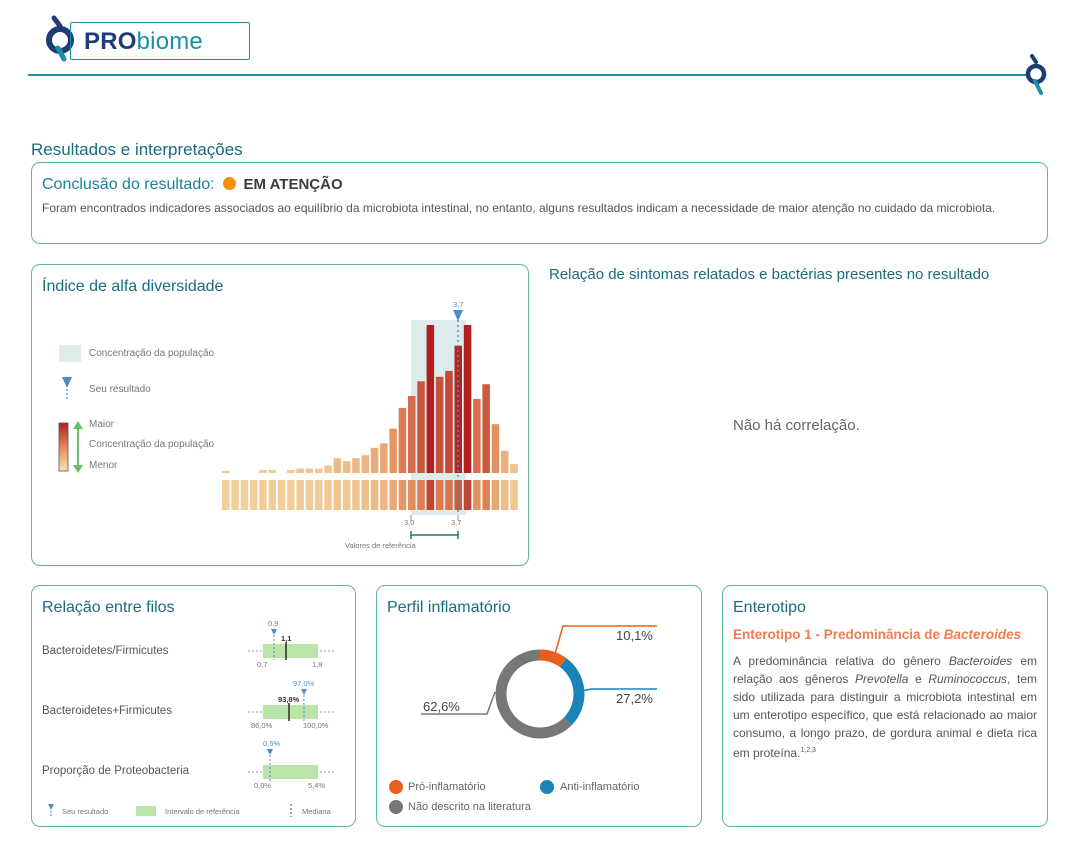 Image resolution: width=1080 pixels, height=861 pixels. Describe the element at coordinates (60, 38) in the screenshot. I see `probiome-mark-icon` at that location.